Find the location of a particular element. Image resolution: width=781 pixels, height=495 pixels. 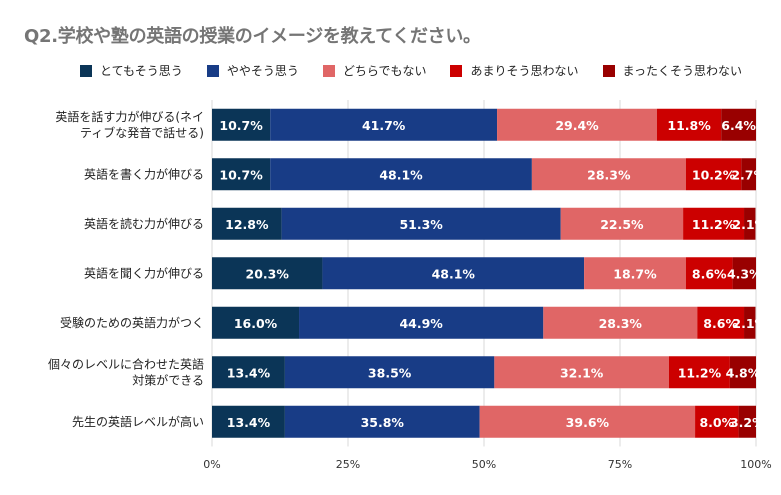

data-label: 8.0% is located at coordinates (716, 422).